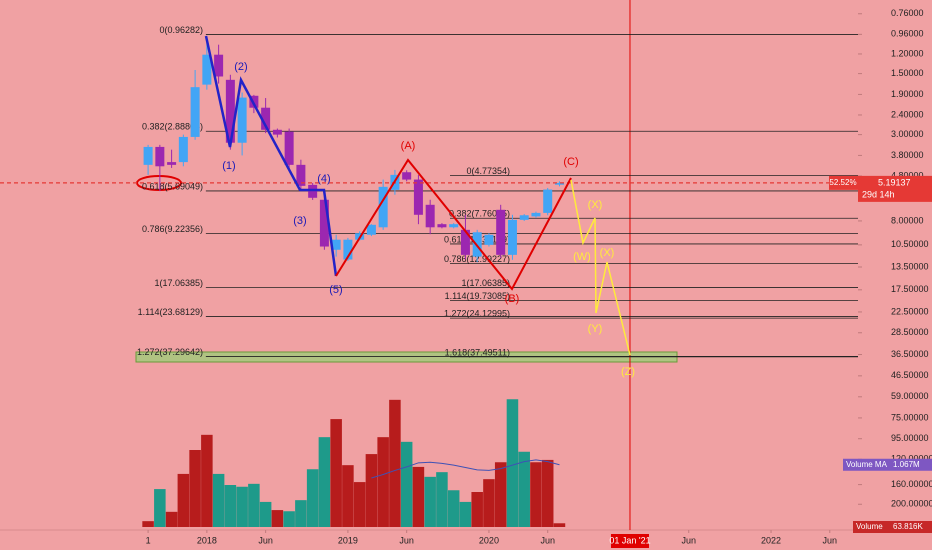 Image resolution: width=932 pixels, height=550 pixels. What do you see at coordinates (867, 464) in the screenshot?
I see `volume-ma-name: Volume MA` at bounding box center [867, 464].